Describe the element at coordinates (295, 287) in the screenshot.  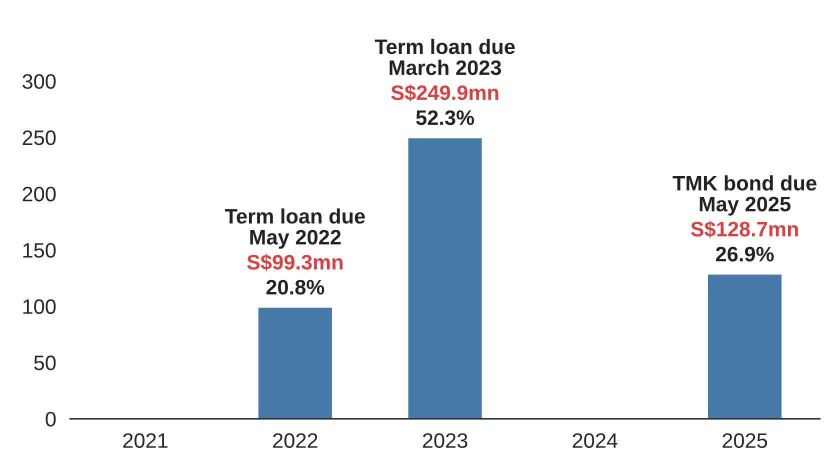
I see `annotation: 20.8%` at that location.